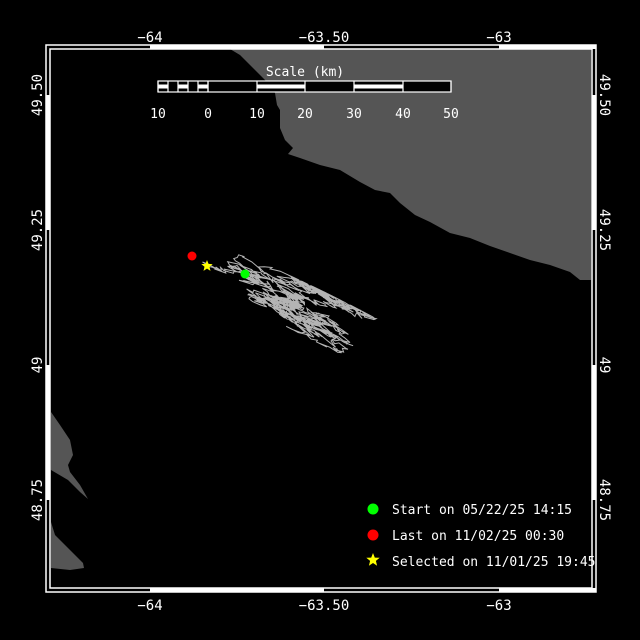 The image size is (640, 640). I want to click on lat-tick-label-left: 49.50, so click(38, 95).